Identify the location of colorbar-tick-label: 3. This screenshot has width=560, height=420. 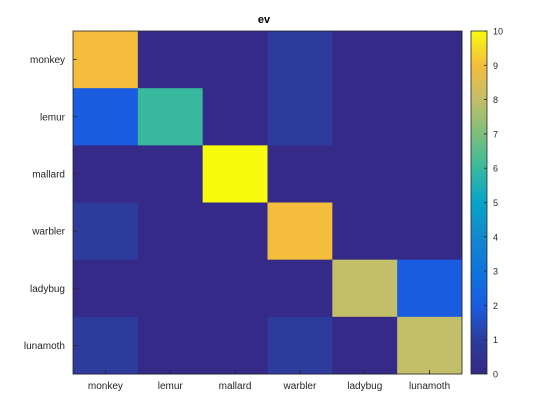
(495, 272).